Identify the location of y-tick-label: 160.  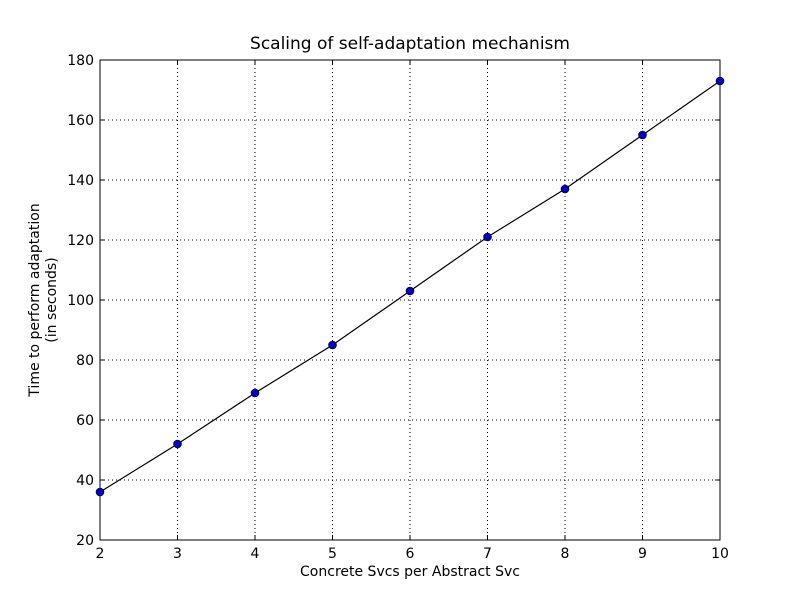
(80, 121).